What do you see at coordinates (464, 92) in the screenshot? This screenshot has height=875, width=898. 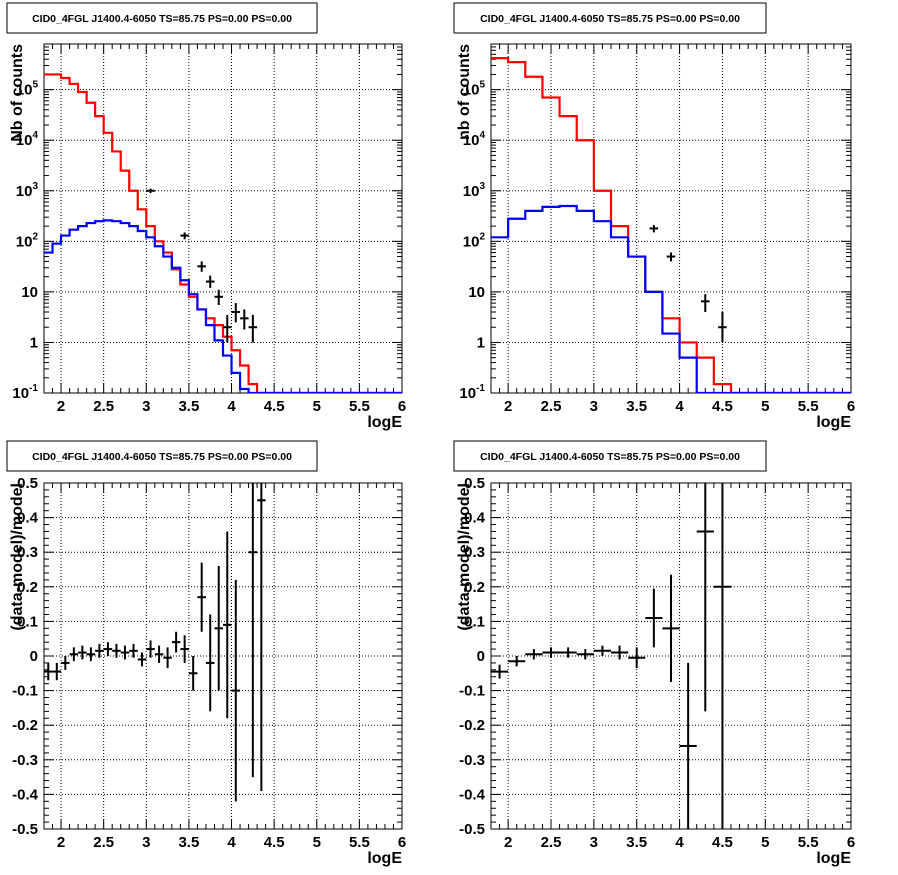 I see `y-axis-label: nb of counts` at bounding box center [464, 92].